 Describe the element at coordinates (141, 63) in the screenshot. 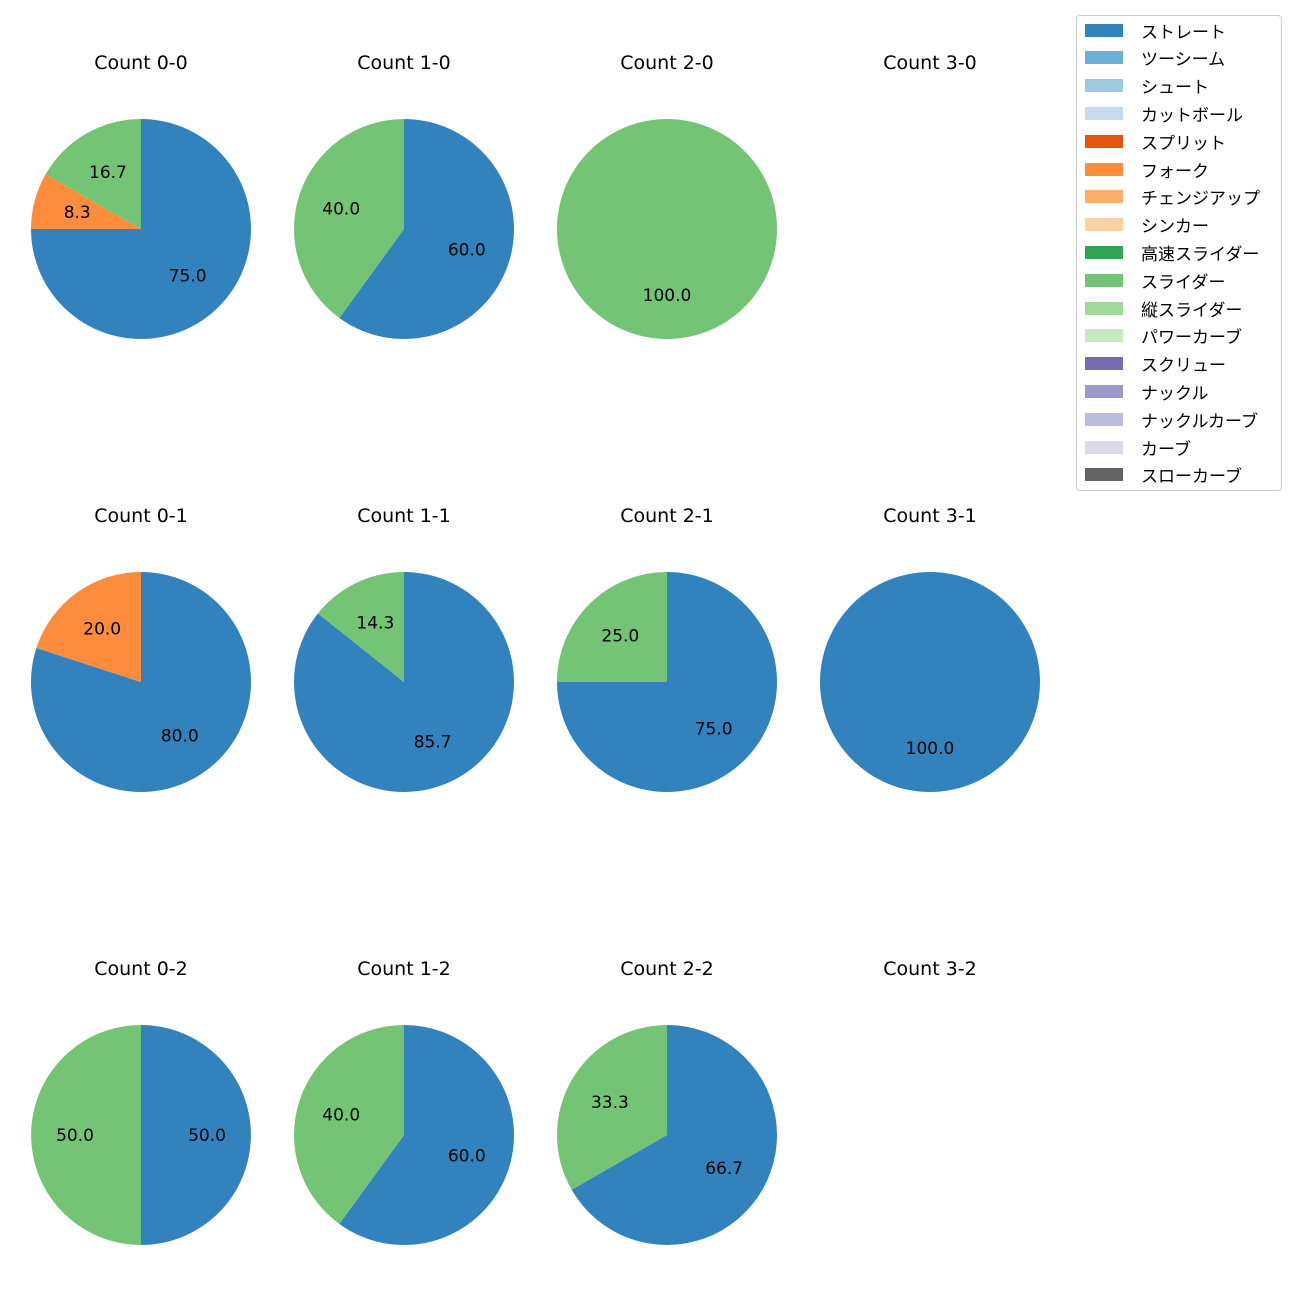

I see `chart-title-count-0-0: Count 0-0` at that location.